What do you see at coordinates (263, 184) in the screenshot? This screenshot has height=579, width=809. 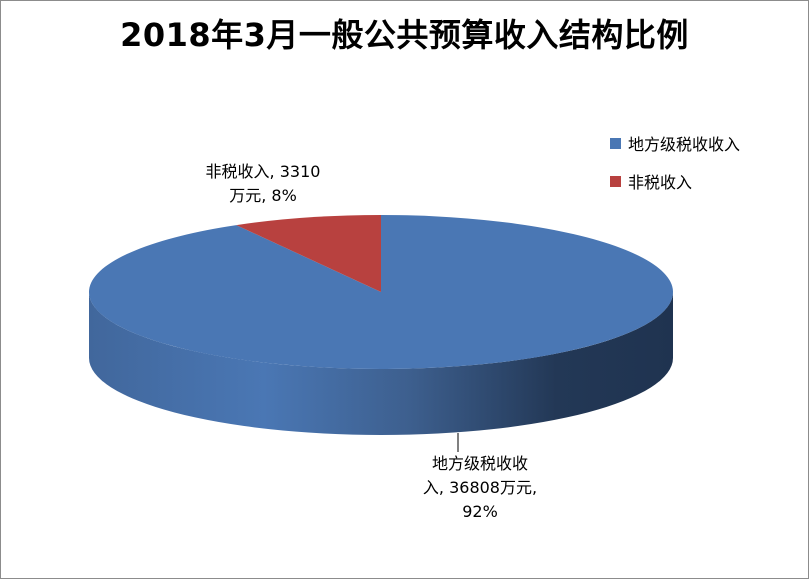 I see `data-label-non-tax: 非税收入, 3310 万元, 8%` at bounding box center [263, 184].